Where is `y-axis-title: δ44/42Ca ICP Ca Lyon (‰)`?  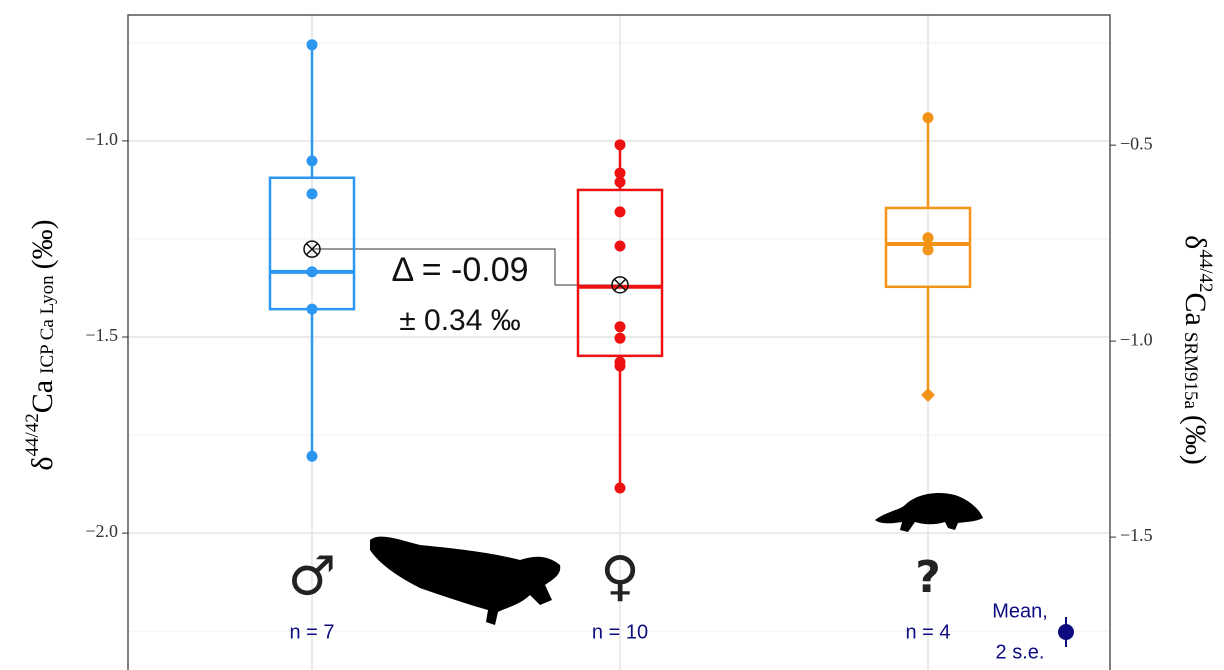
y-axis-title: δ44/42Ca ICP Ca Lyon (‰) is located at coordinates (40, 344).